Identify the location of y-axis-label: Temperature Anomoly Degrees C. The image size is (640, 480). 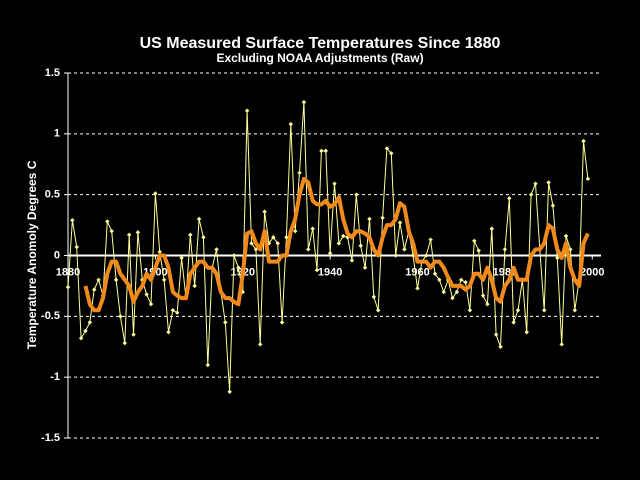
(32, 254).